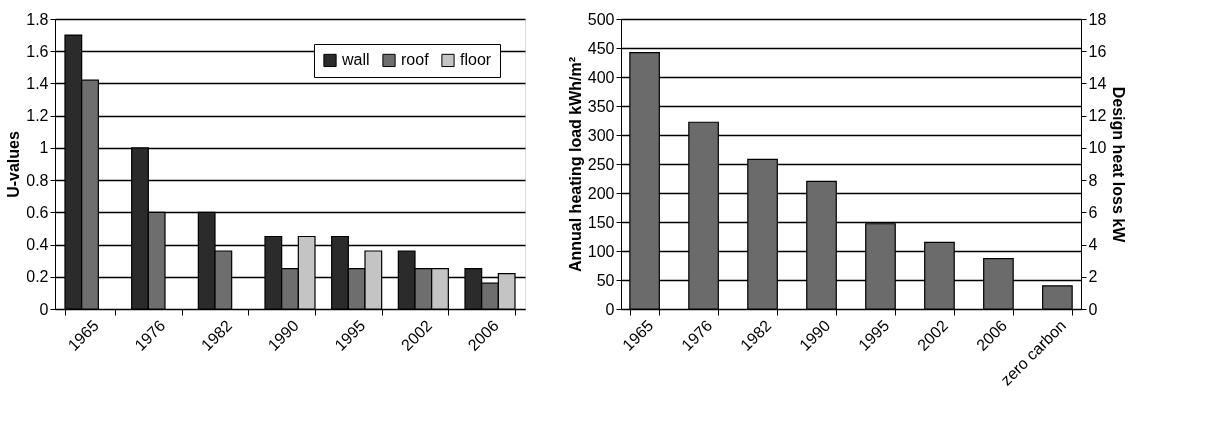 This screenshot has width=1219, height=446. What do you see at coordinates (601, 106) in the screenshot?
I see `y-tick-label: 350` at bounding box center [601, 106].